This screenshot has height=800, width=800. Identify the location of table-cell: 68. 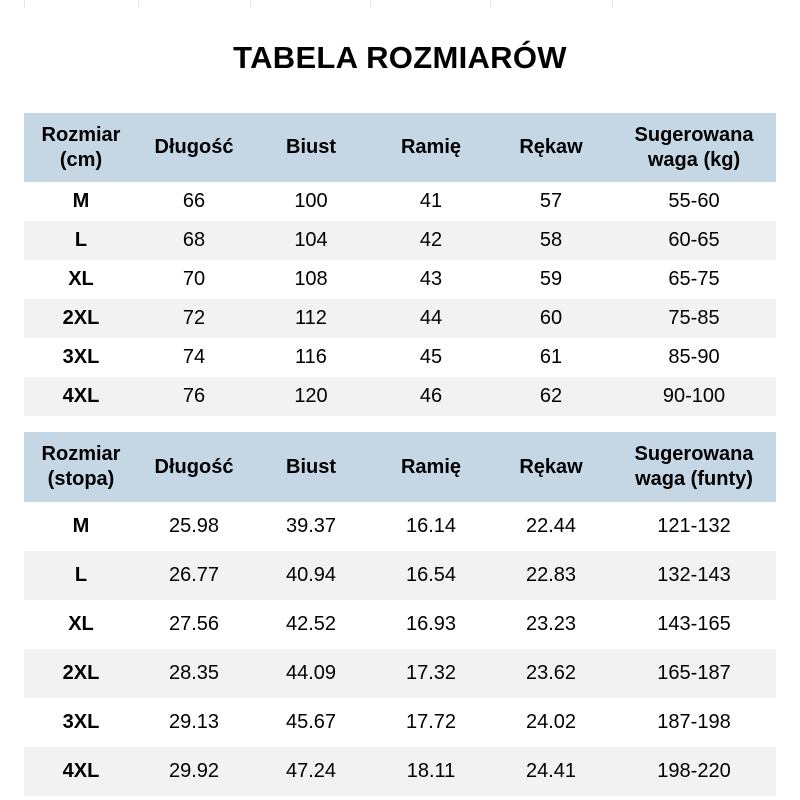
(194, 240).